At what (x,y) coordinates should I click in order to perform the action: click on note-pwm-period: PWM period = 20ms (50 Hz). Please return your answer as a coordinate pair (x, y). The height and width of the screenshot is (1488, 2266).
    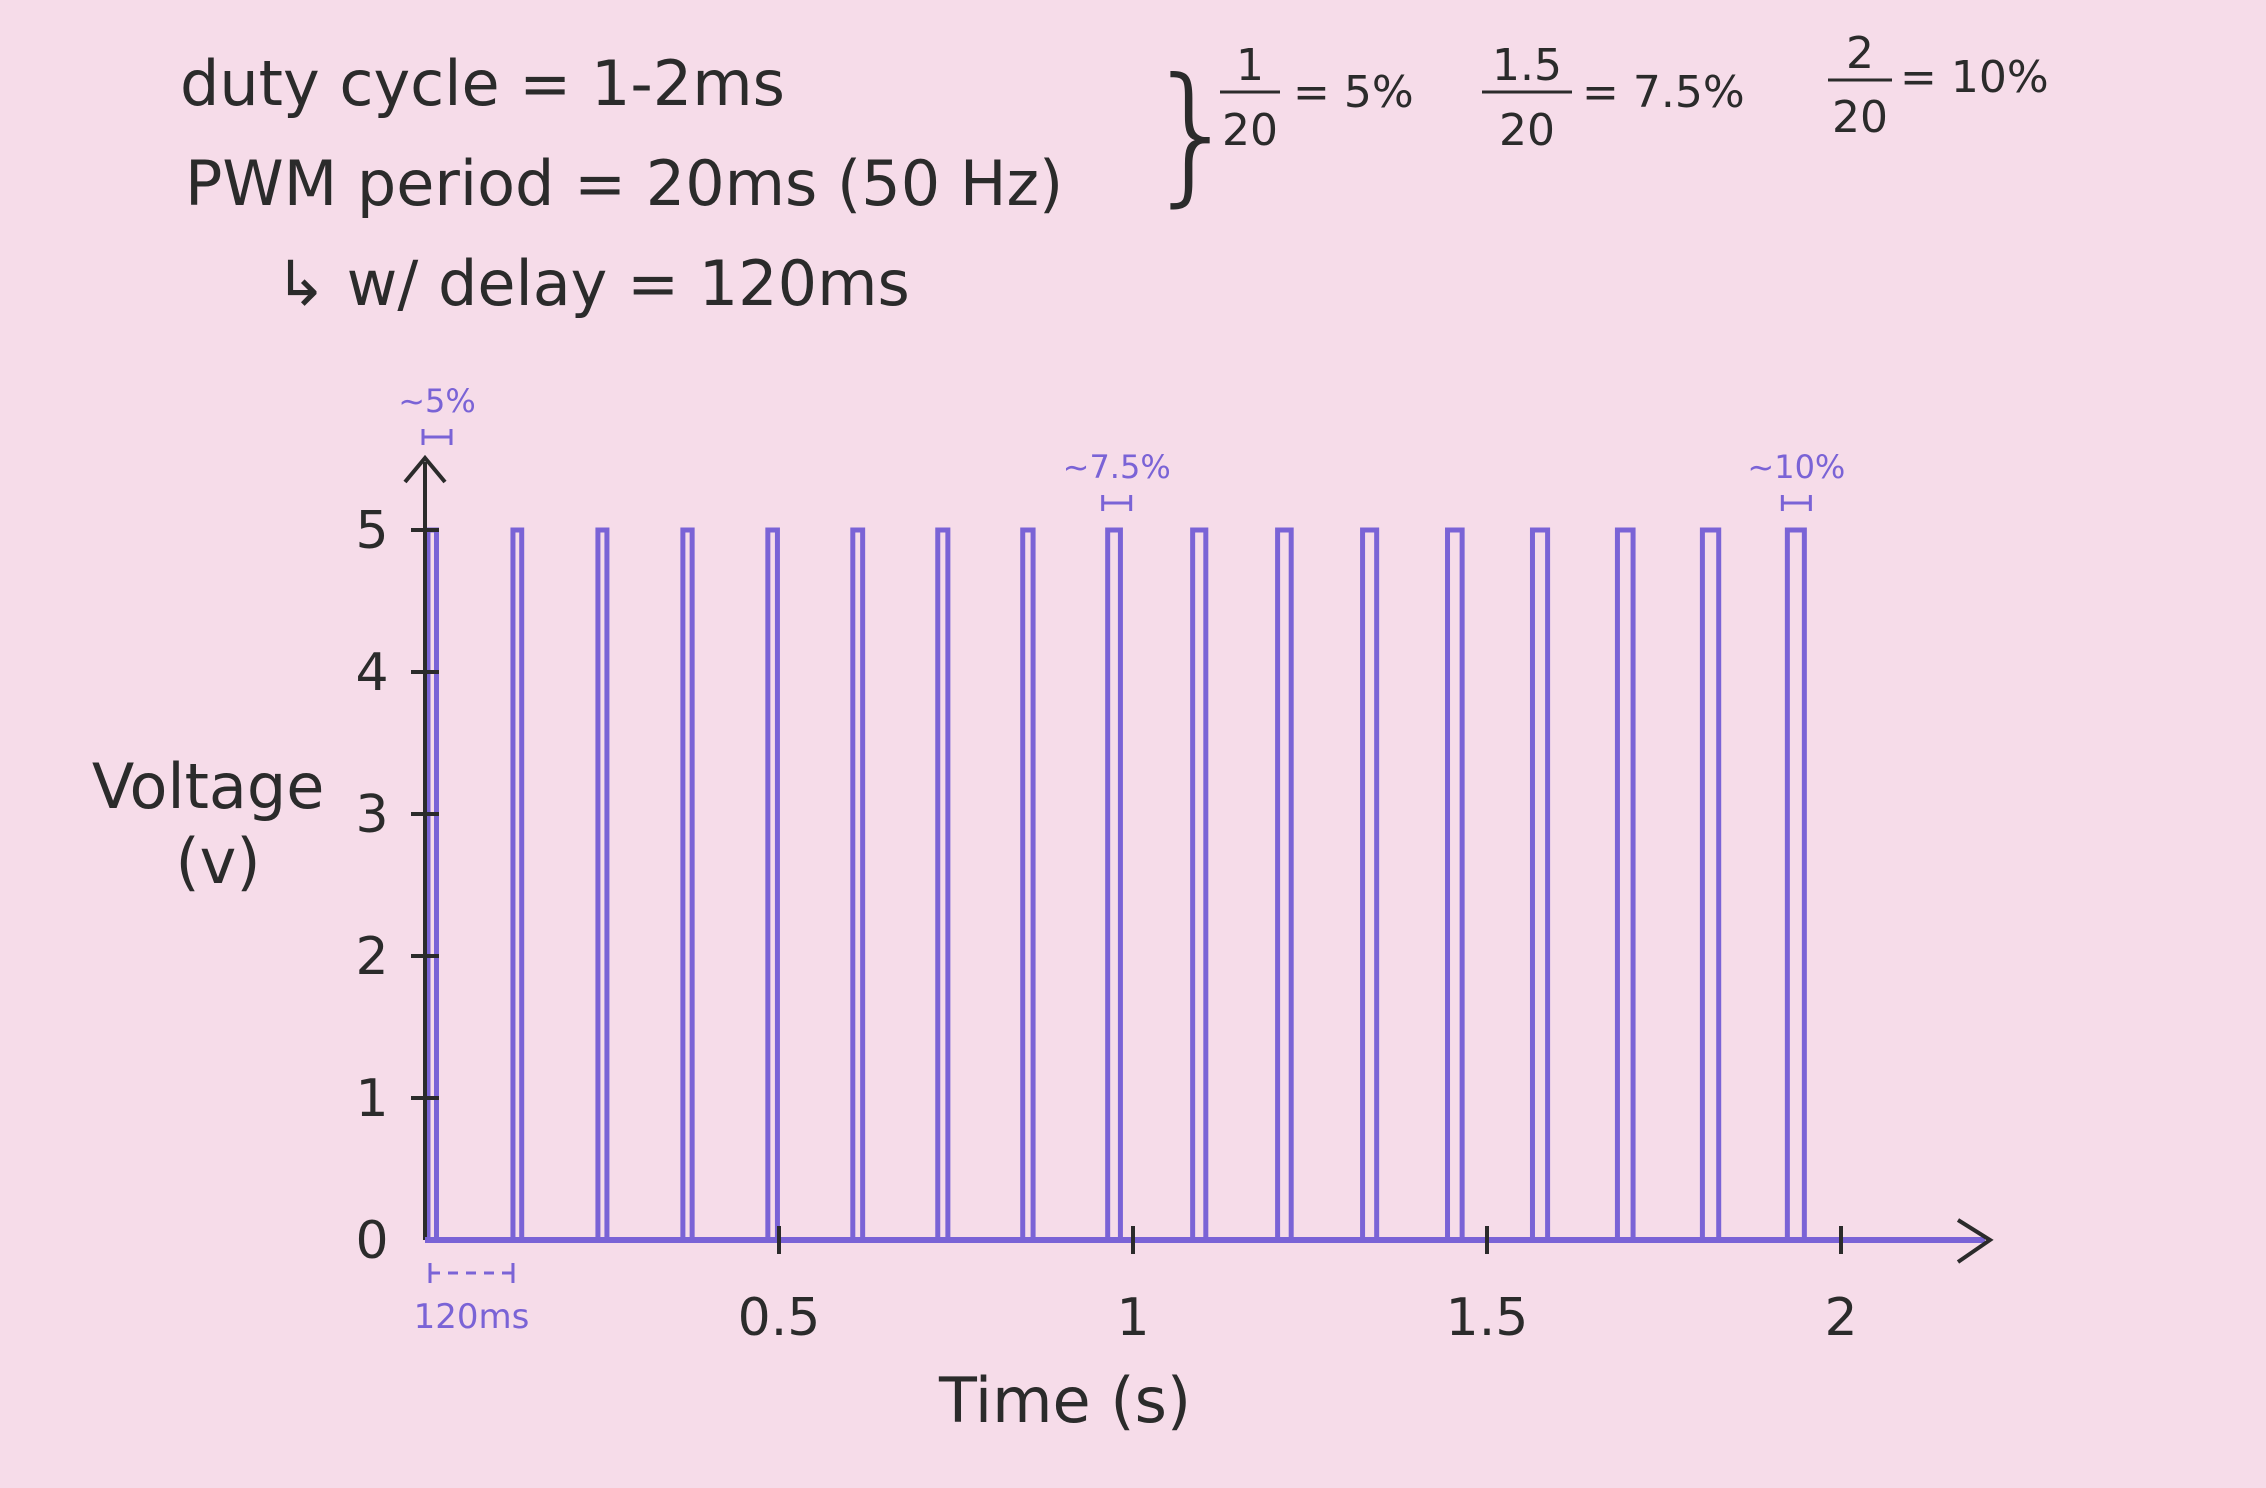
    Looking at the image, I should click on (624, 183).